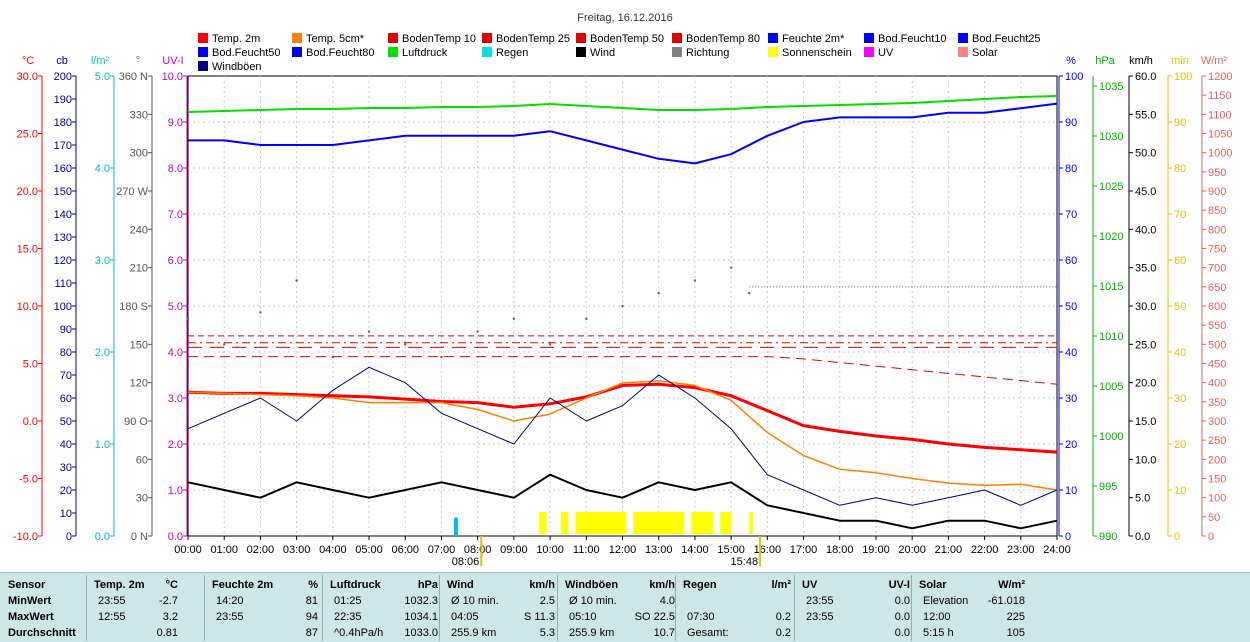 Image resolution: width=1250 pixels, height=642 pixels. I want to click on summary-unit-uv: UV-I, so click(899, 585).